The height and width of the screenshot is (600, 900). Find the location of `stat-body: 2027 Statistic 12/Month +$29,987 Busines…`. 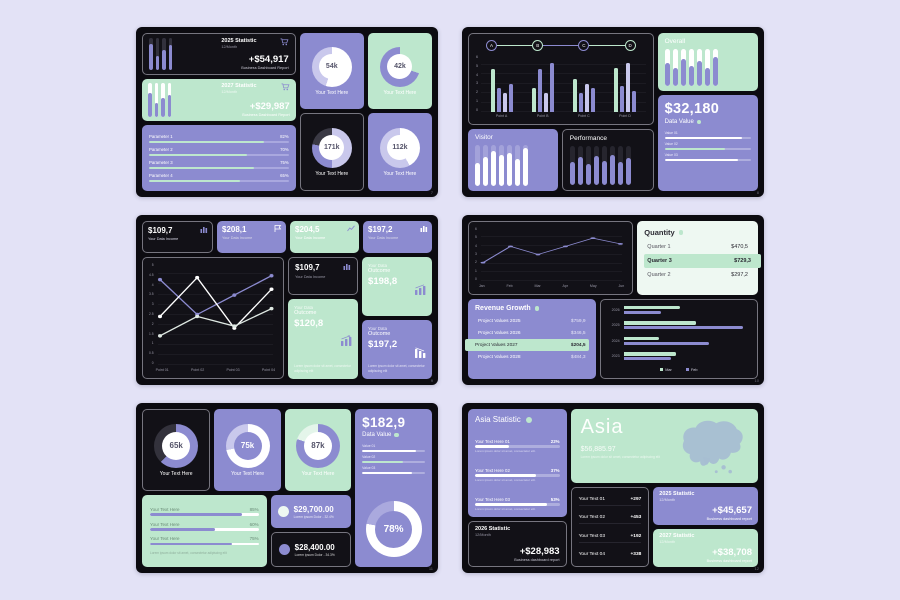

stat-body: 2027 Statistic 12/Month +$29,987 Busines… is located at coordinates (255, 100).